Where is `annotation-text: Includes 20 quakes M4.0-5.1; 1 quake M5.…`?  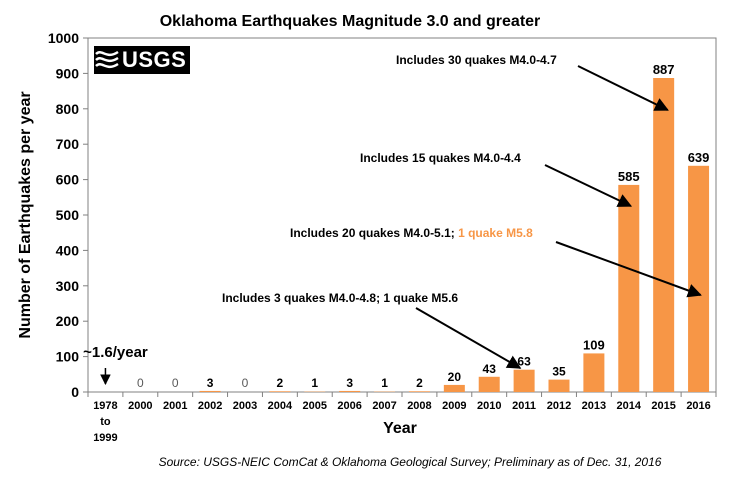
annotation-text: Includes 20 quakes M4.0-5.1; 1 quake M5.… is located at coordinates (411, 233).